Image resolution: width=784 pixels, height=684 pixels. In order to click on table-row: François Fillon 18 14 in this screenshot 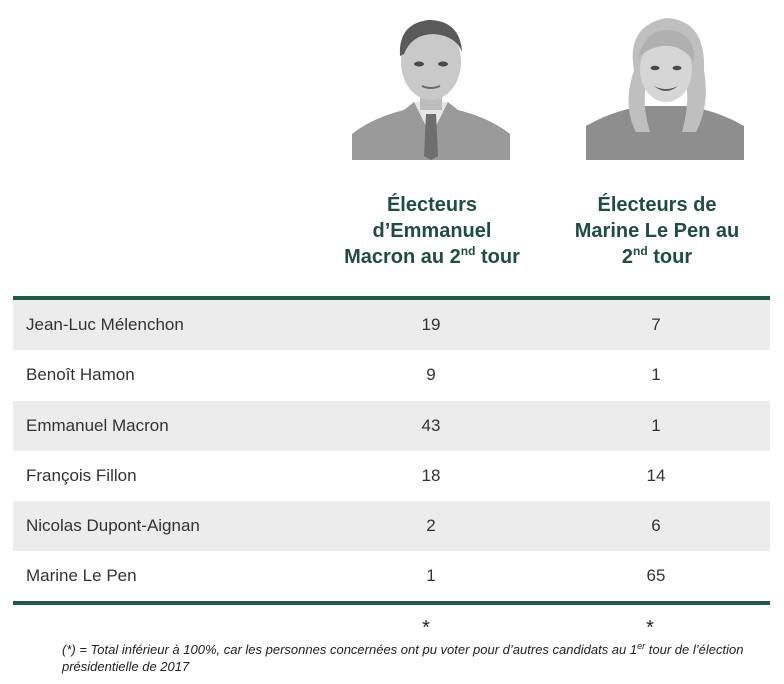, I will do `click(391, 476)`.